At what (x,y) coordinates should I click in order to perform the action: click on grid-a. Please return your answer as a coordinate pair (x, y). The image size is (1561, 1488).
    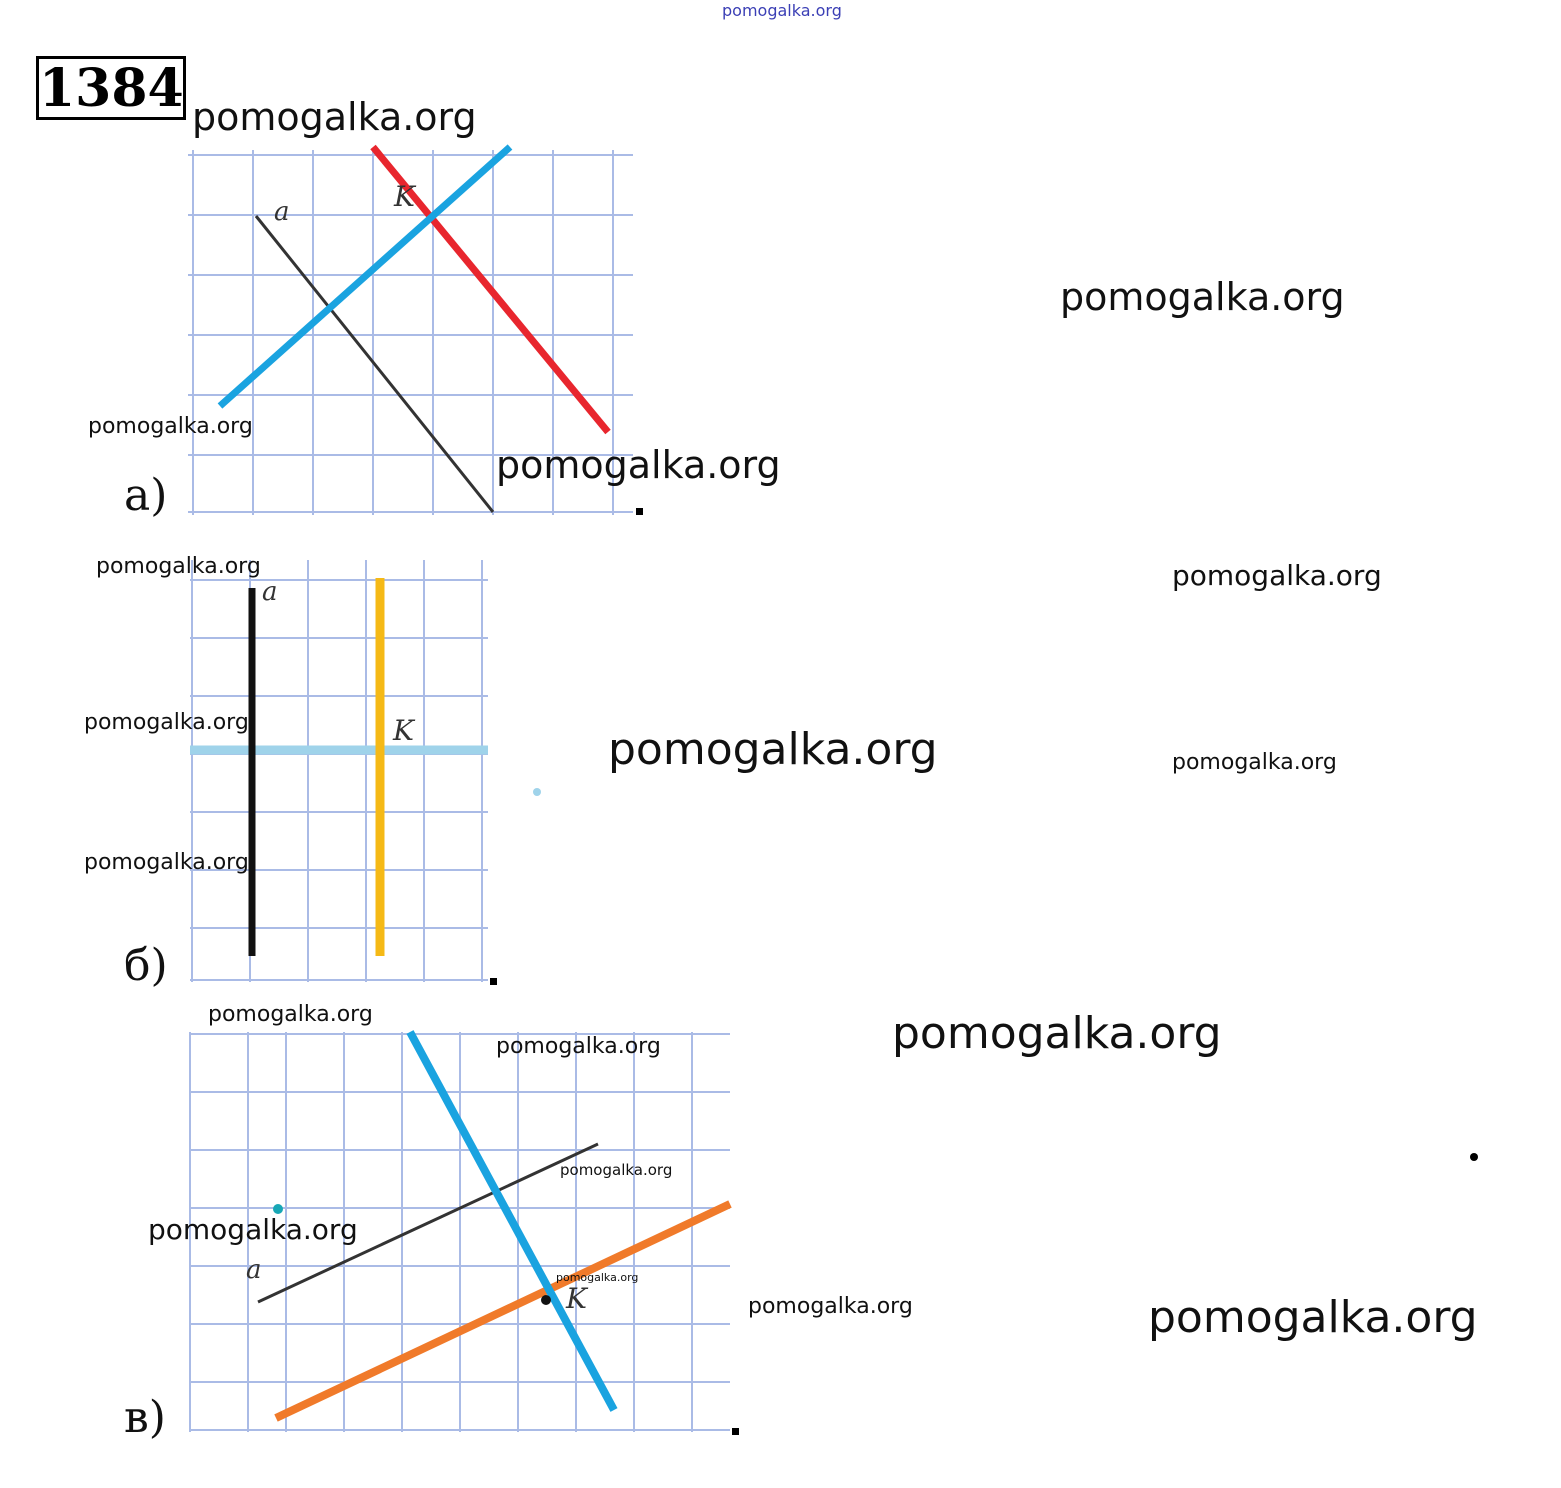
    Looking at the image, I should click on (410, 332).